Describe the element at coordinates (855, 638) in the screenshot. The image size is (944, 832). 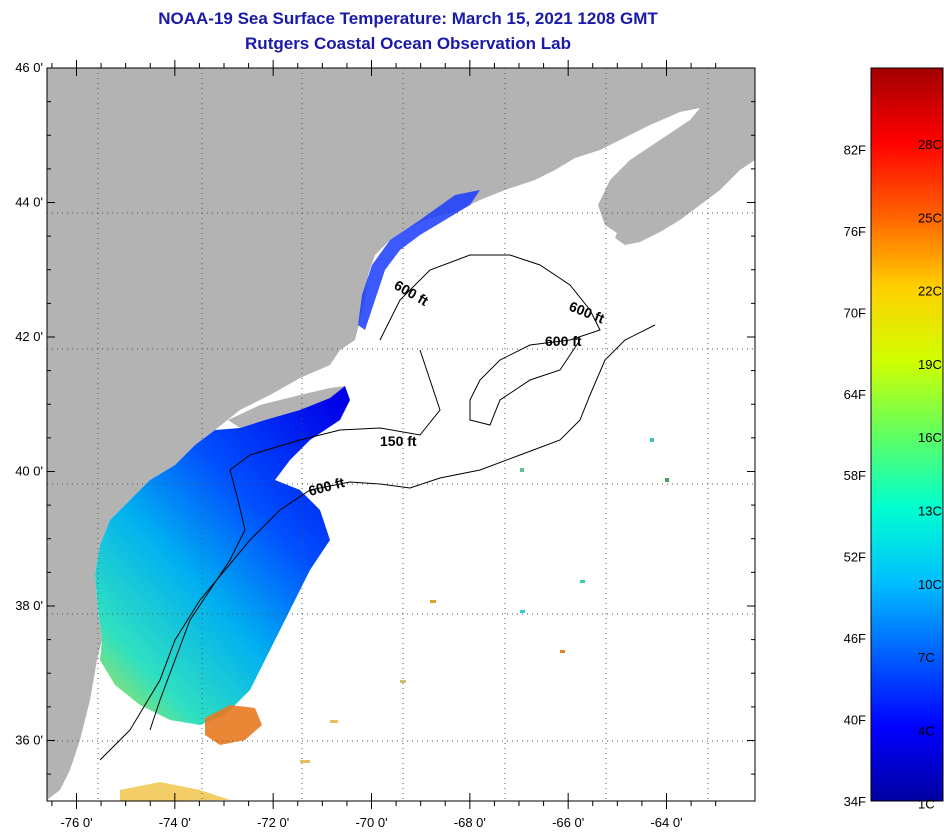
I see `colorbar-f-label: 46F` at that location.